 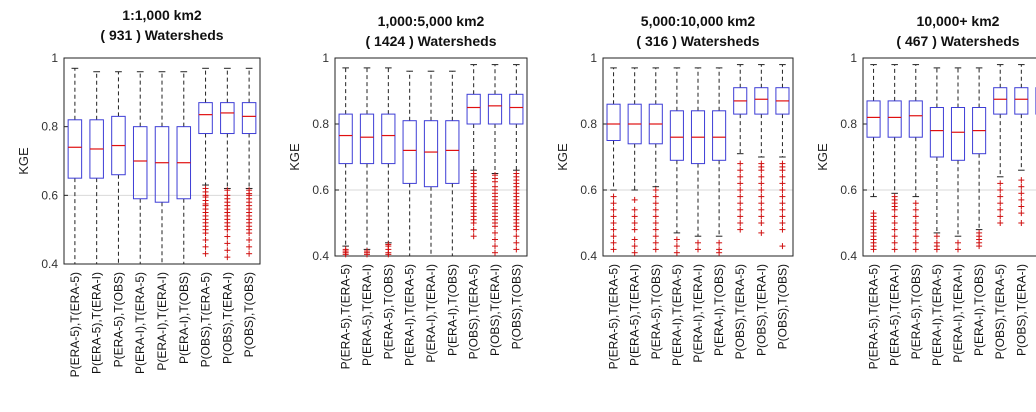 I want to click on y-tick-label: 0.8, so click(x=848, y=124).